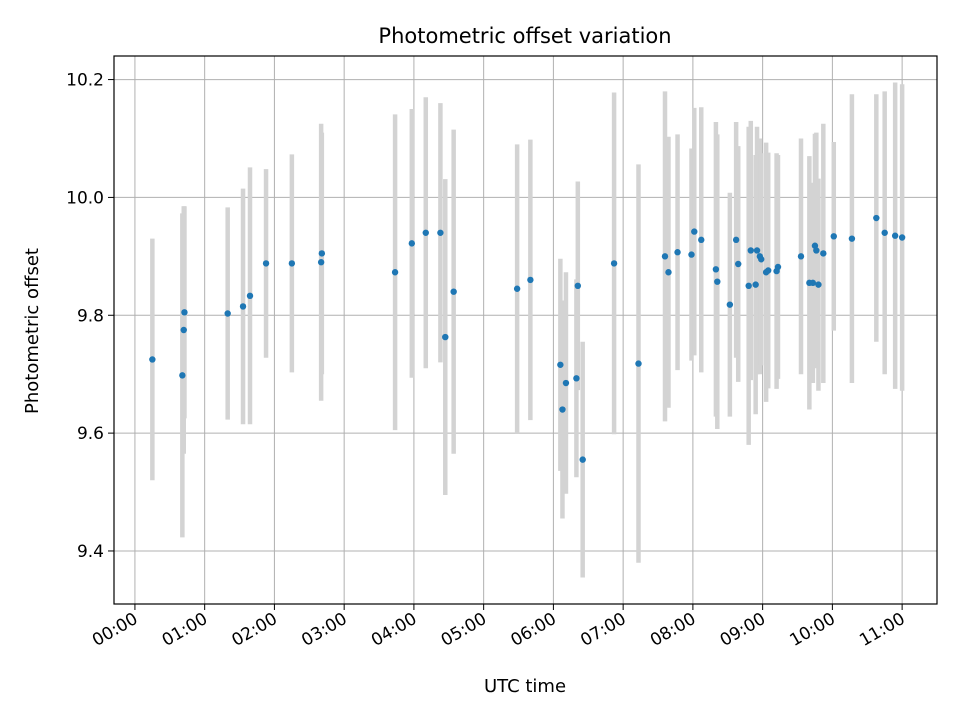 The width and height of the screenshot is (960, 720). Describe the element at coordinates (32, 331) in the screenshot. I see `y-axis-label: Photometric offset` at that location.